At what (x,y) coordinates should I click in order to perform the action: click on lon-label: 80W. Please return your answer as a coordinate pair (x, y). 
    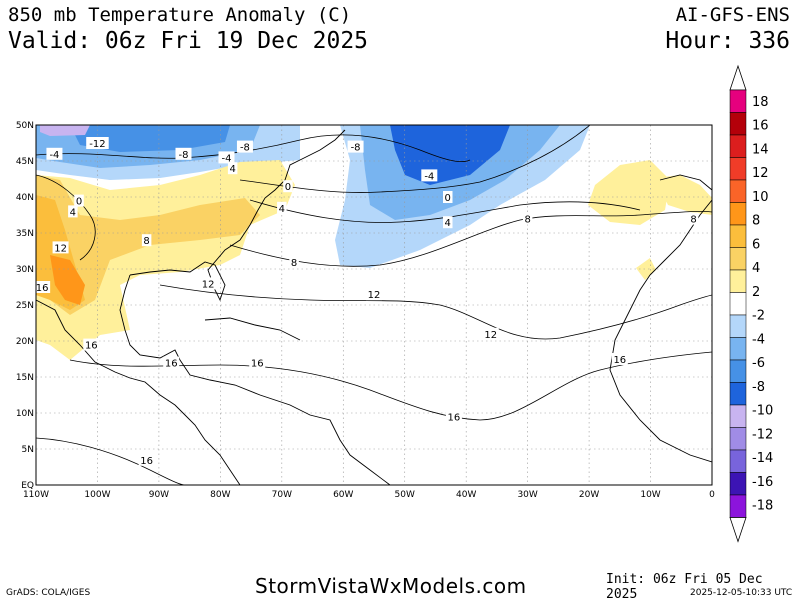
    Looking at the image, I should click on (220, 495).